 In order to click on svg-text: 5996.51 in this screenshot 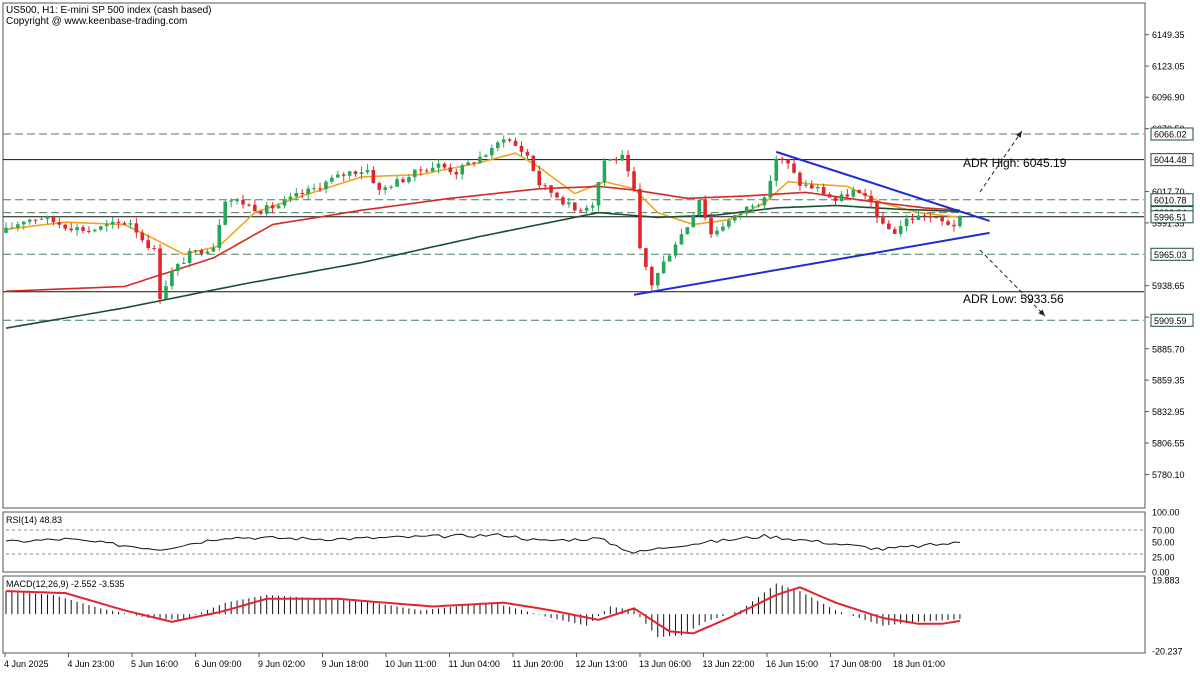, I will do `click(1170, 217)`.